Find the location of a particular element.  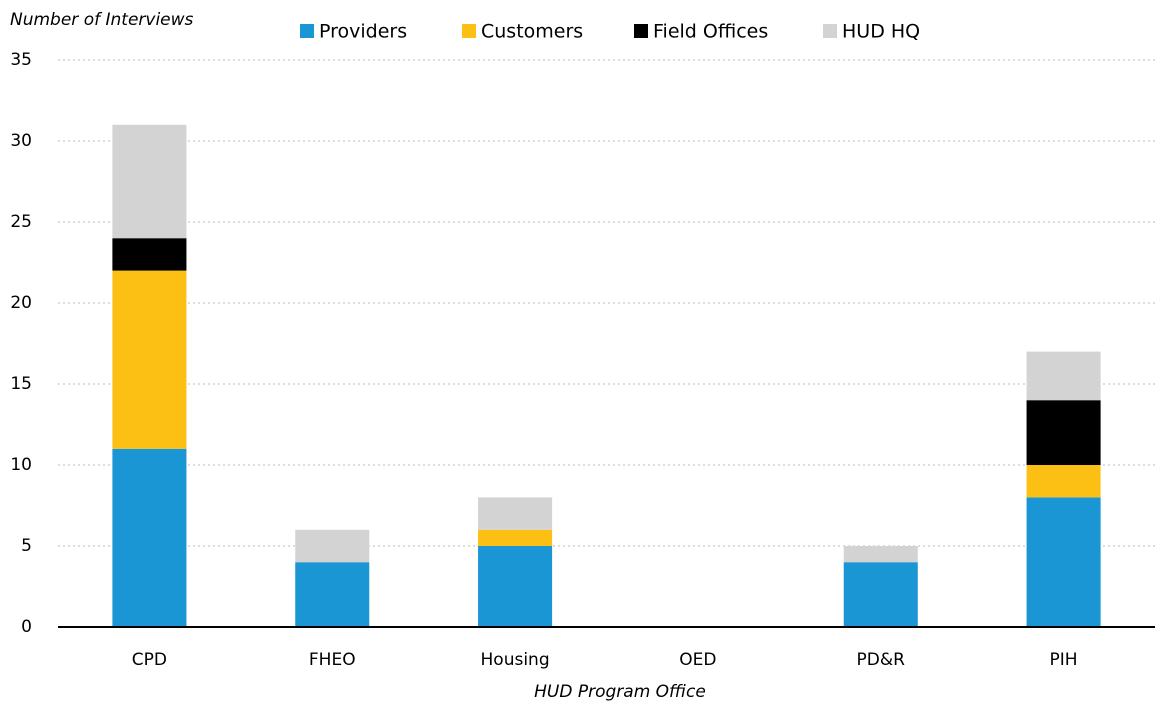

y-tick-label: 20 is located at coordinates (21, 303).